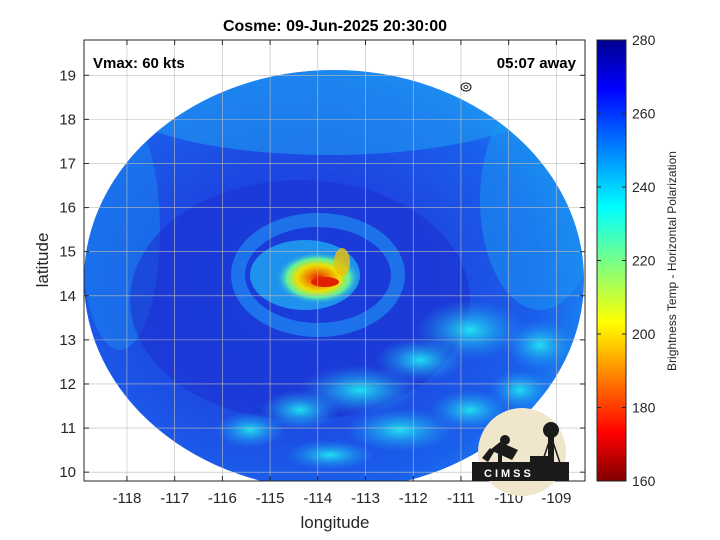 Image resolution: width=720 pixels, height=540 pixels. I want to click on cimss-logo: CIMSS, so click(520, 452).